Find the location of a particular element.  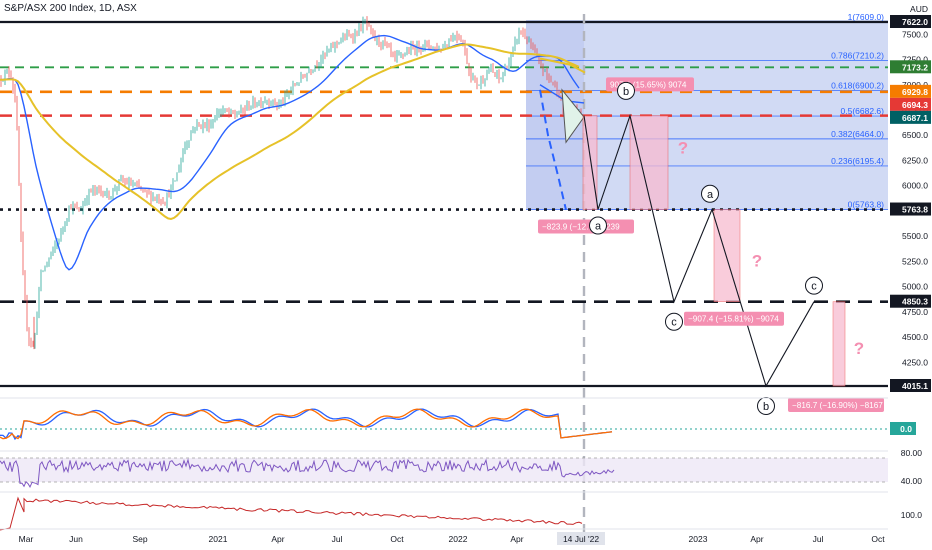

wave-label-2: a is located at coordinates (710, 195).